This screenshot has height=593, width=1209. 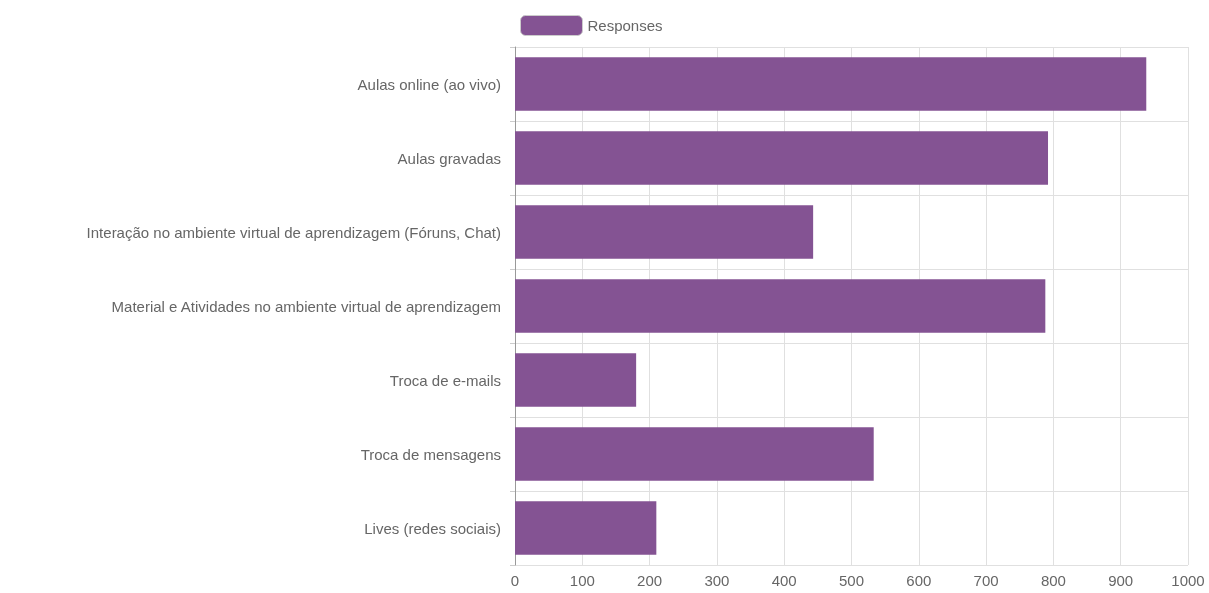 I want to click on x-tick-label: 300, so click(x=717, y=580).